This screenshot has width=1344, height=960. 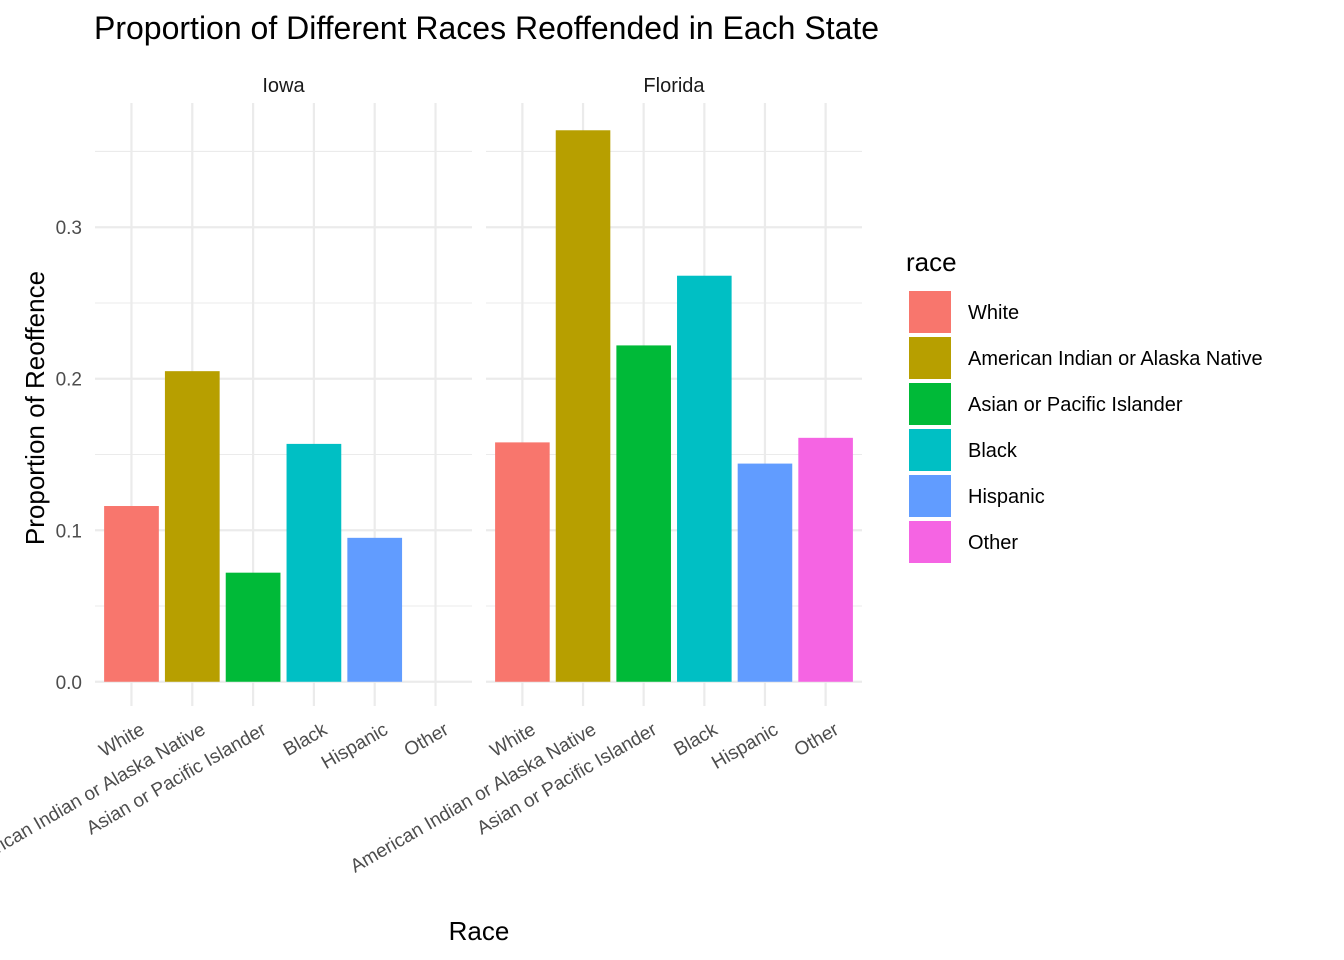 What do you see at coordinates (993, 451) in the screenshot?
I see `legend-label: Black` at bounding box center [993, 451].